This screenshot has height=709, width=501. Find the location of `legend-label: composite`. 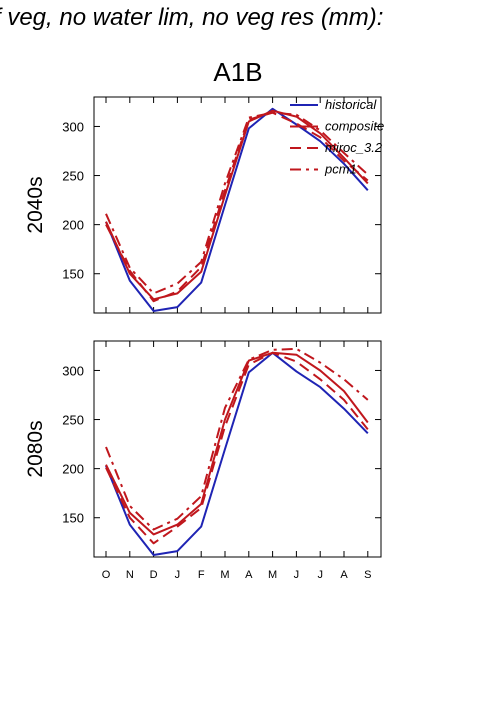

legend-label: composite is located at coordinates (354, 126).